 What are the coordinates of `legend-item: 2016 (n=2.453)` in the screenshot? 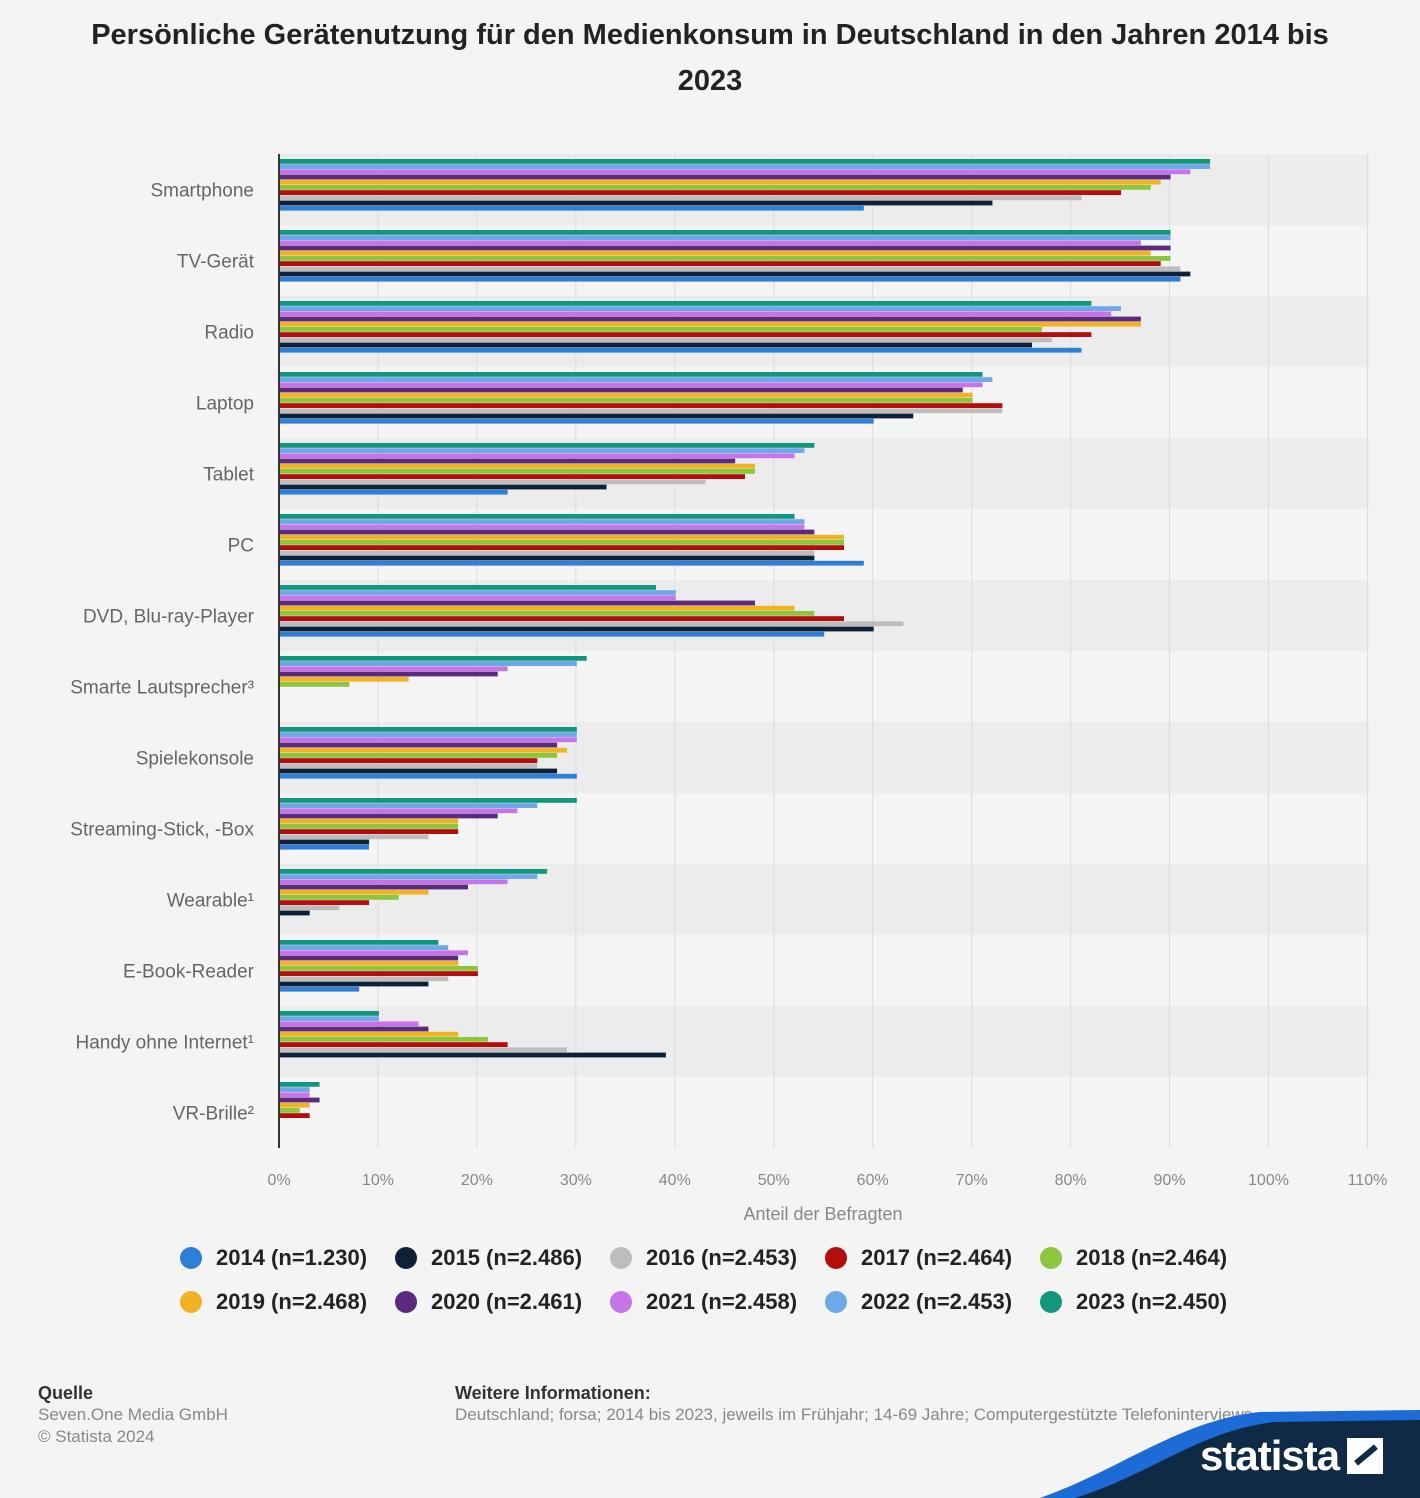 It's located at (717, 1258).